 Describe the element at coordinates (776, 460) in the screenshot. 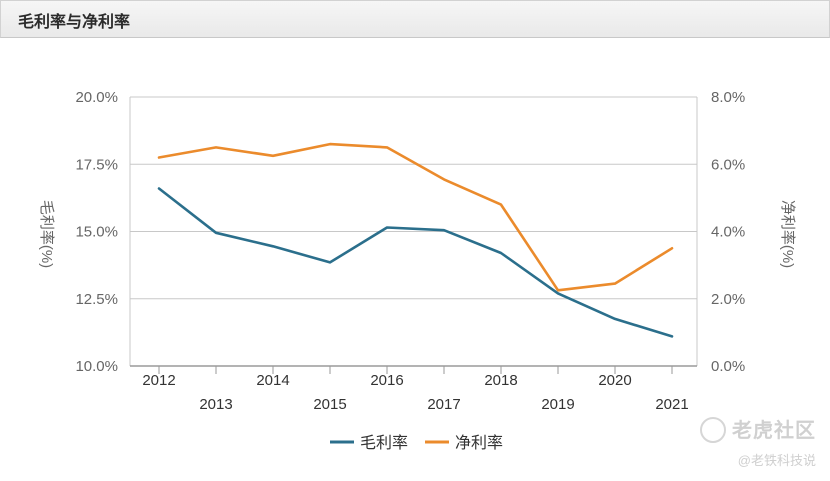

I see `watermark-author: @老铁科技说` at that location.